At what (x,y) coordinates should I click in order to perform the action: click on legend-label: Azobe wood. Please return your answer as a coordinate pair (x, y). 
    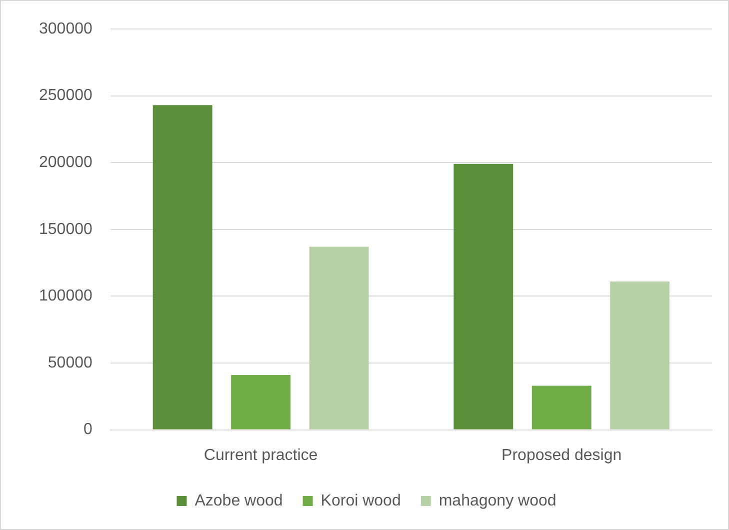
    Looking at the image, I should click on (238, 501).